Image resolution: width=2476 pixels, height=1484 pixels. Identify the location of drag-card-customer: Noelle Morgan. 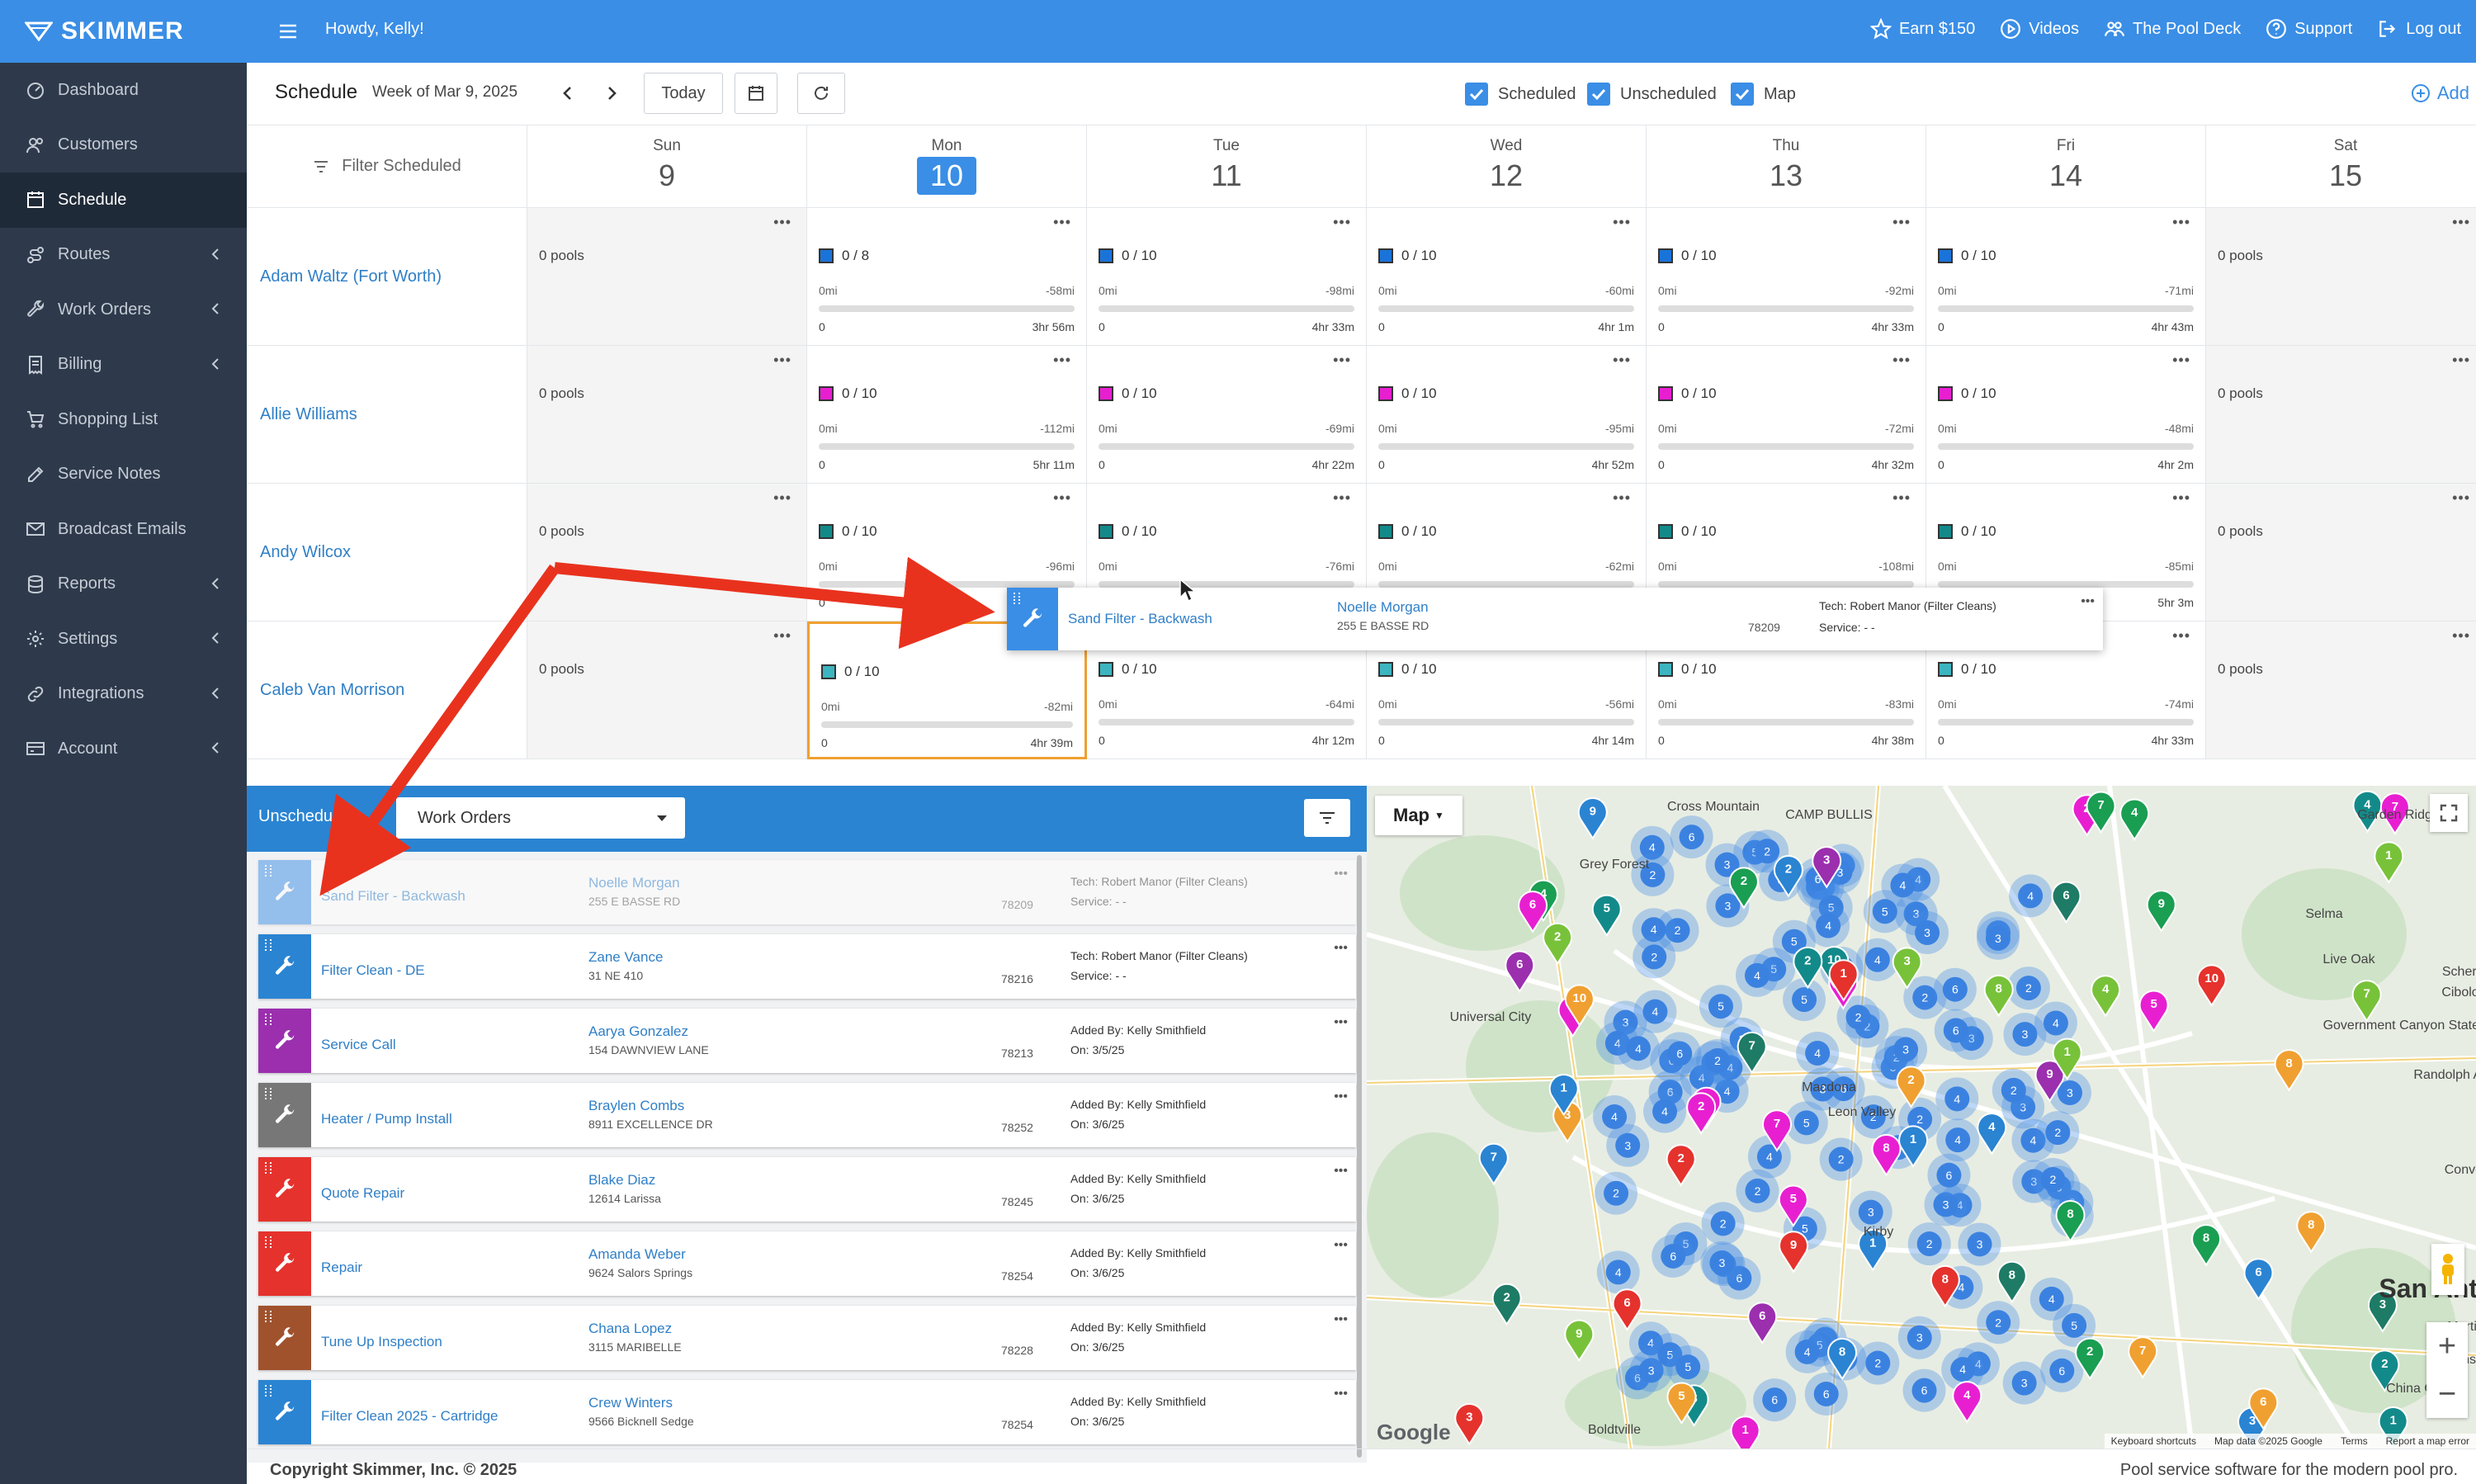
(1383, 607).